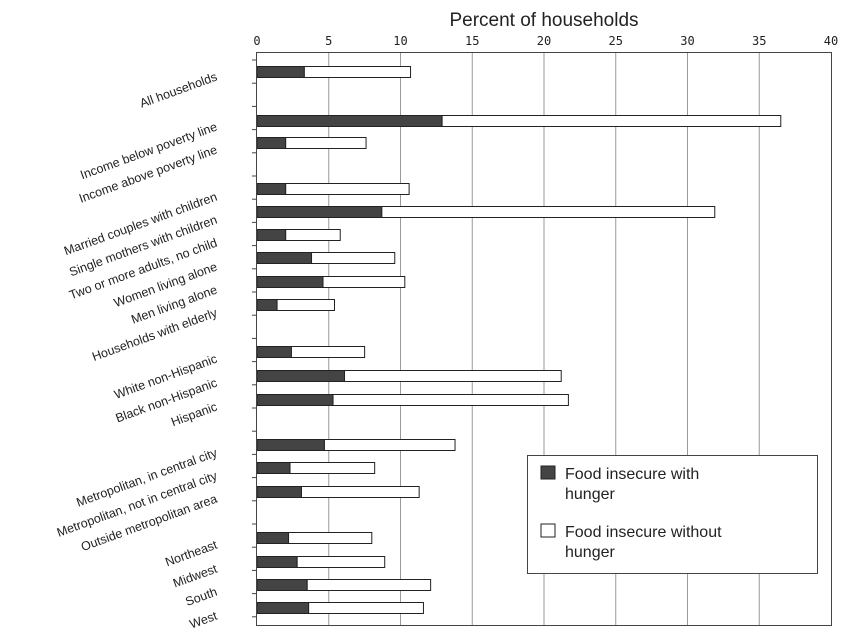 This screenshot has width=843, height=633. I want to click on x-tick-label-25: 25, so click(616, 41).